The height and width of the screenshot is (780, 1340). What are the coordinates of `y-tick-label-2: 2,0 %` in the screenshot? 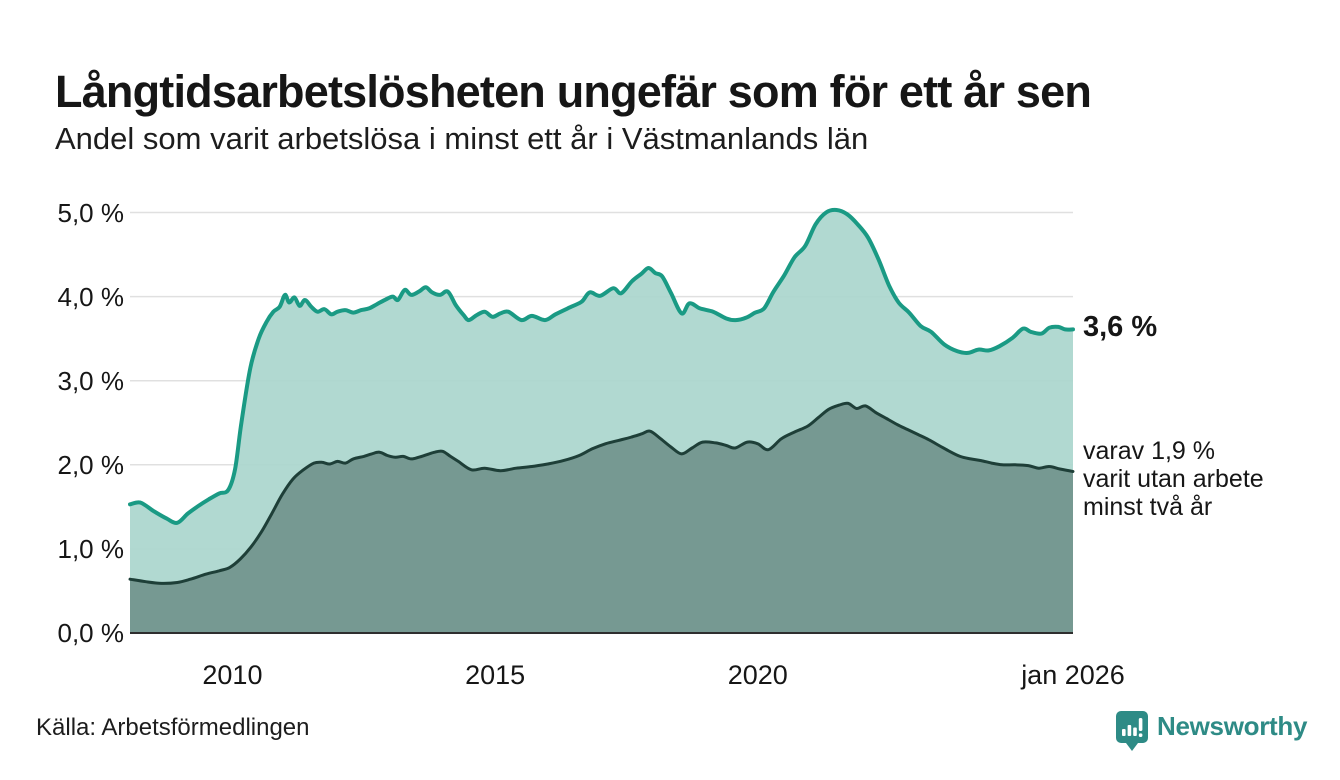 It's located at (91, 464).